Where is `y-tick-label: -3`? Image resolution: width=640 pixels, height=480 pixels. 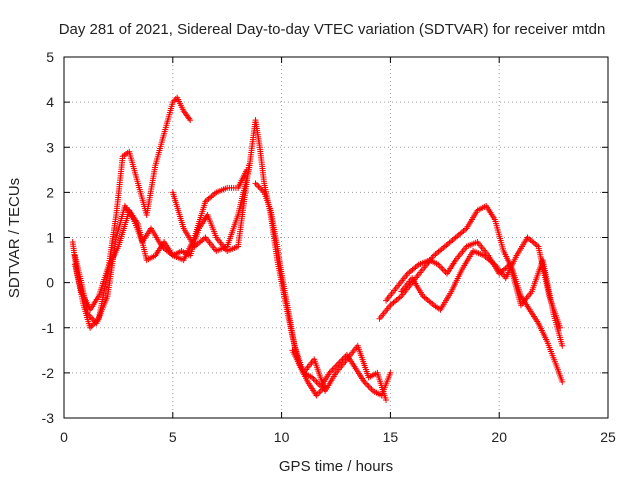 y-tick-label: -3 is located at coordinates (48, 418).